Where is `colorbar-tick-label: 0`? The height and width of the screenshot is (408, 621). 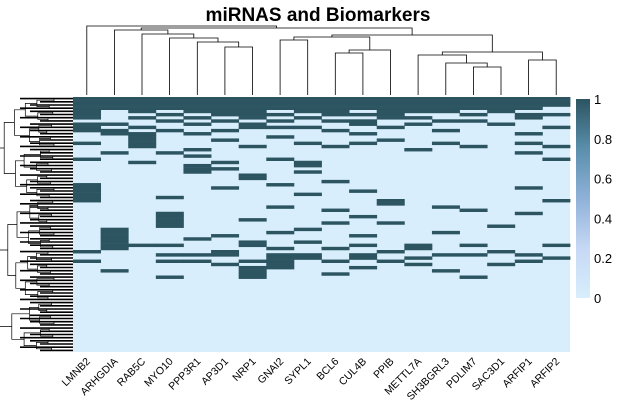 colorbar-tick-label: 0 is located at coordinates (597, 298).